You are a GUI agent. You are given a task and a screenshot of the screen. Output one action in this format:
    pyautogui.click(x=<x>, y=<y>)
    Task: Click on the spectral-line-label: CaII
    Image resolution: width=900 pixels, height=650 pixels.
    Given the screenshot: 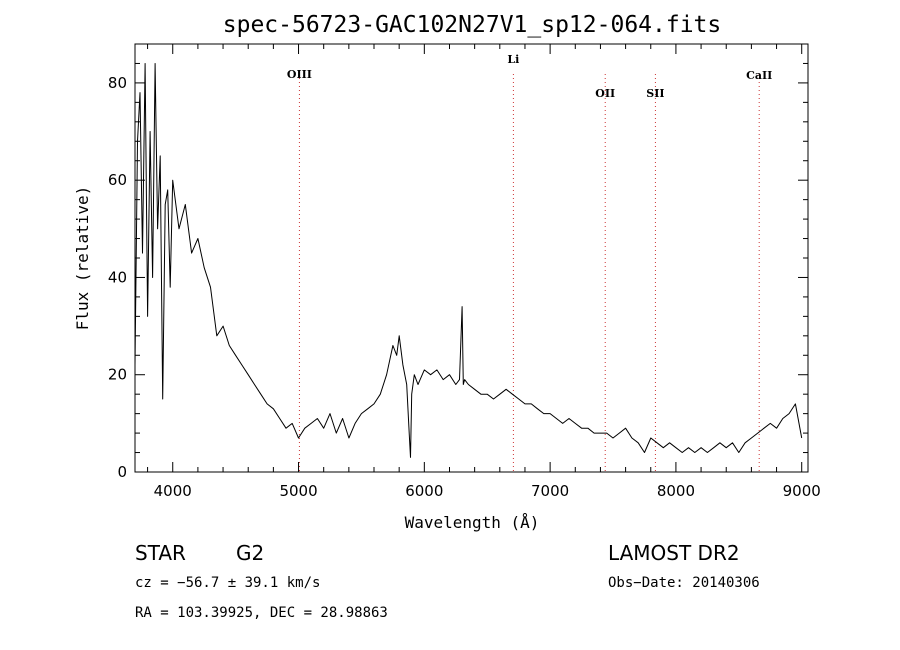 What is the action you would take?
    pyautogui.click(x=759, y=75)
    